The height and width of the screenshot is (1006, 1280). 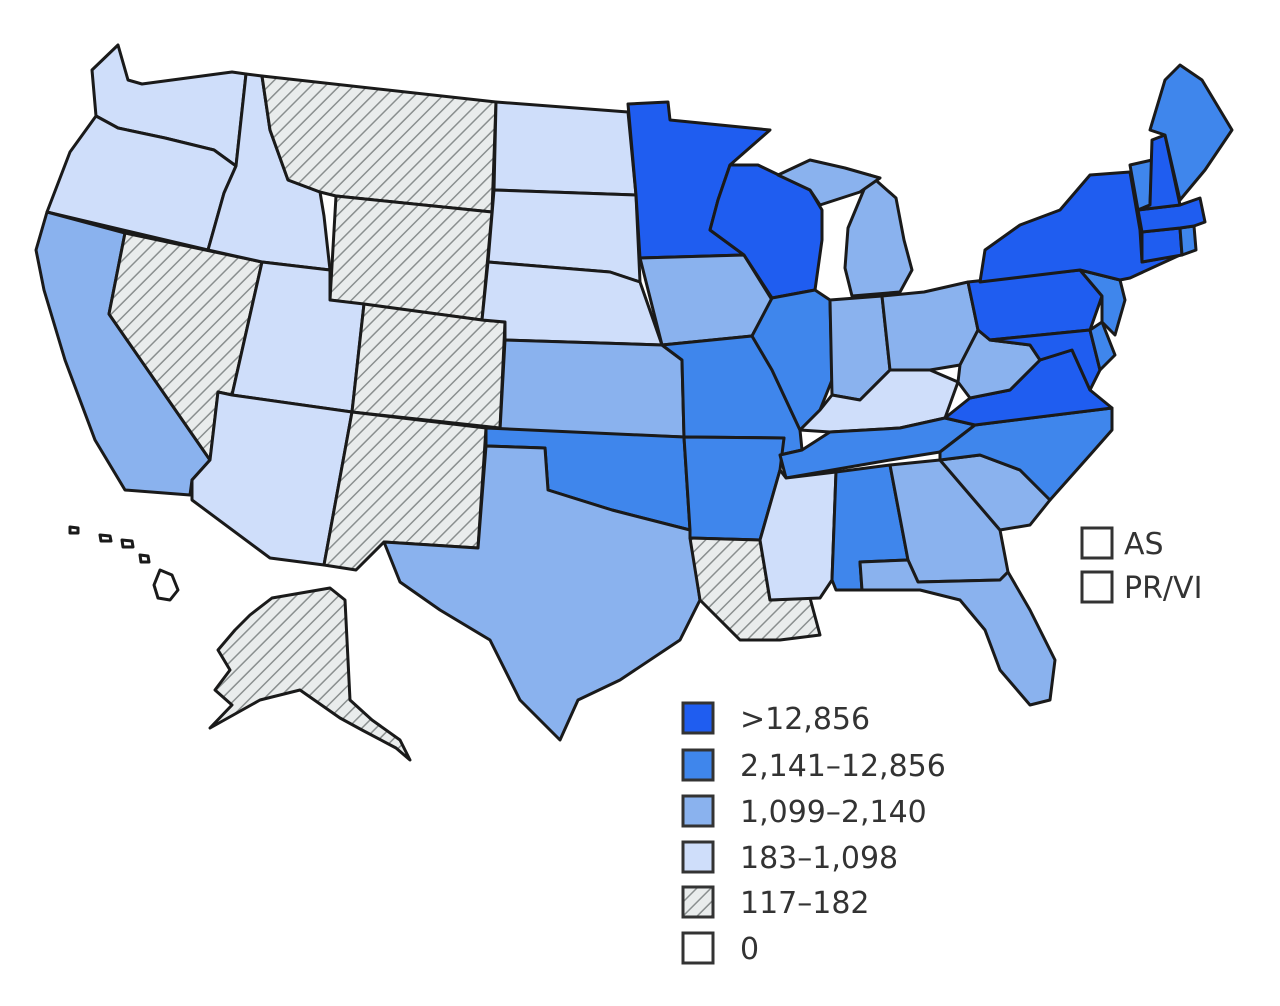 What do you see at coordinates (592, 388) in the screenshot?
I see `state-kansas` at bounding box center [592, 388].